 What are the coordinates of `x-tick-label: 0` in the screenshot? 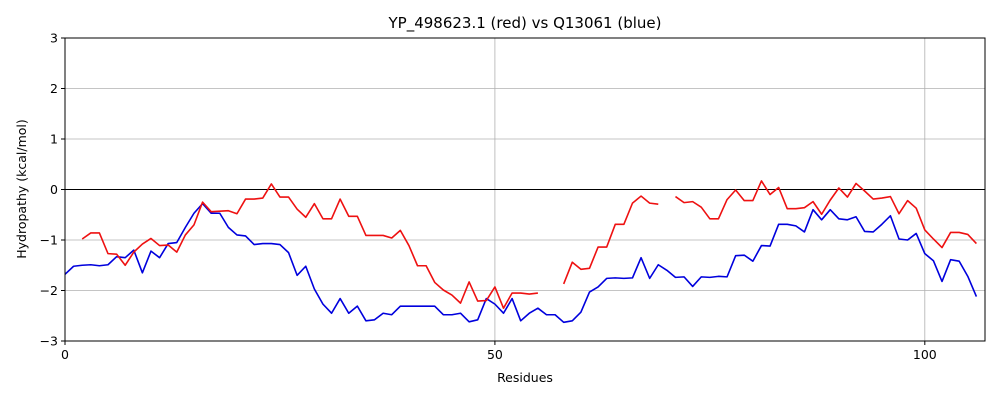 It's located at (65, 354).